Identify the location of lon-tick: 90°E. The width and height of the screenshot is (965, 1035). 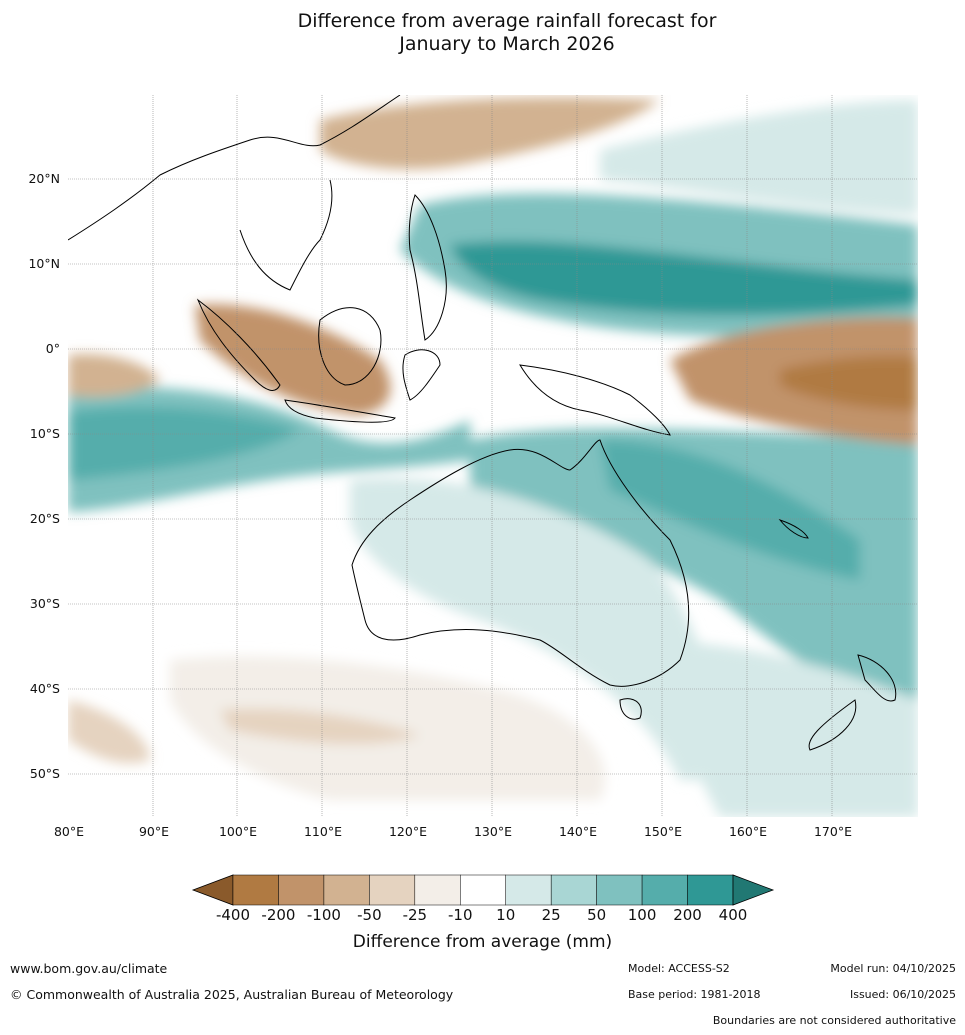
(154, 831).